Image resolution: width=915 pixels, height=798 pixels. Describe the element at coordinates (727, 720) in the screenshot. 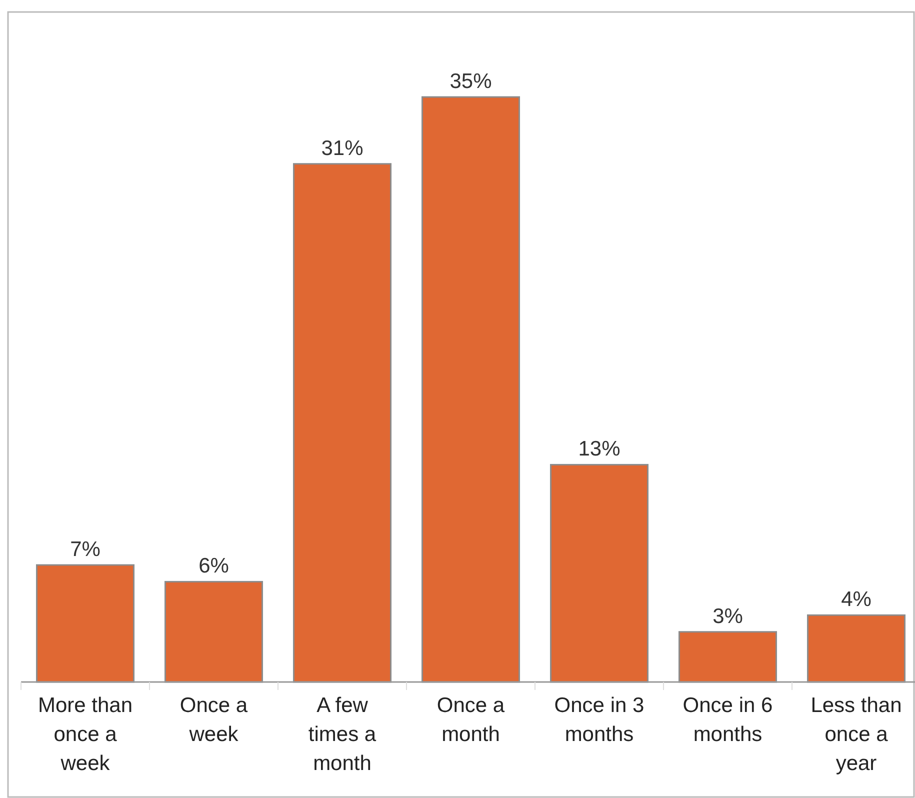

I see `x-tick-label: Once in 6 months` at that location.